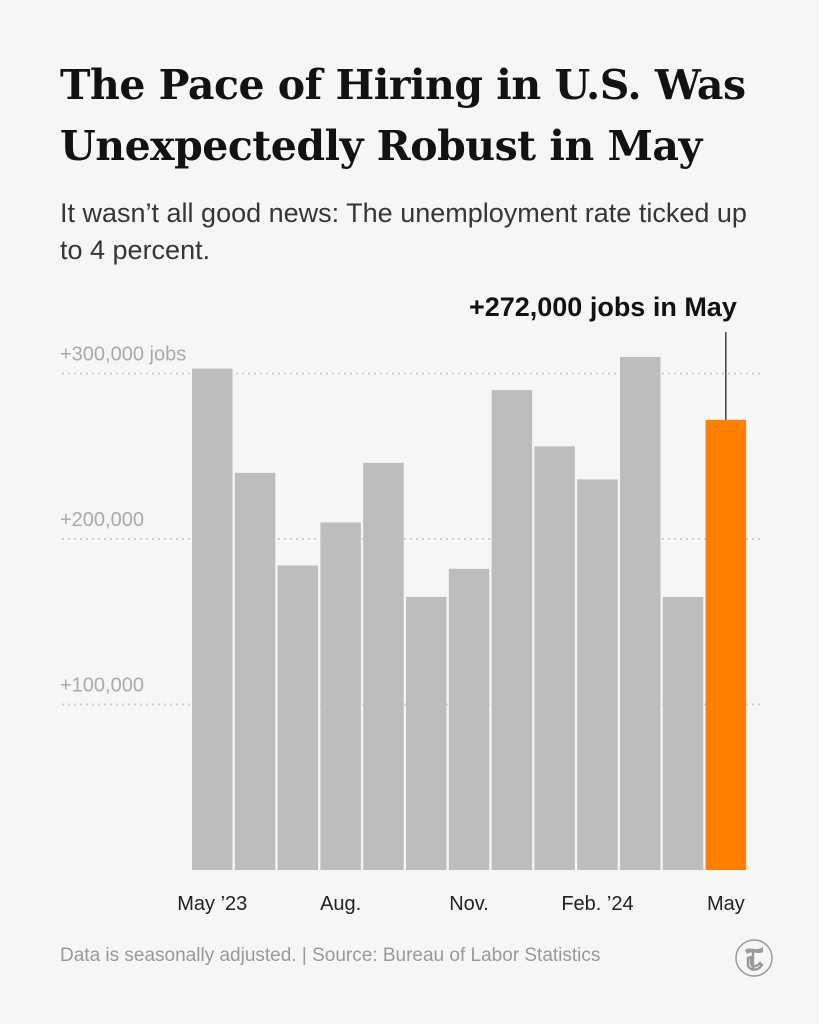  I want to click on y-tick-label: +200,000, so click(102, 520).